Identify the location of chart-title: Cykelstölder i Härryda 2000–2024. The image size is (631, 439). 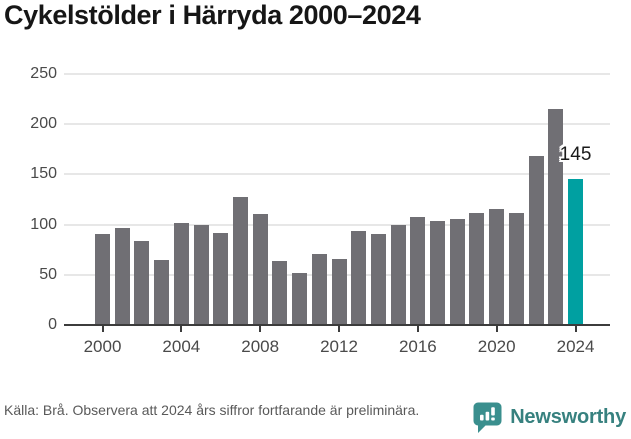
(212, 15).